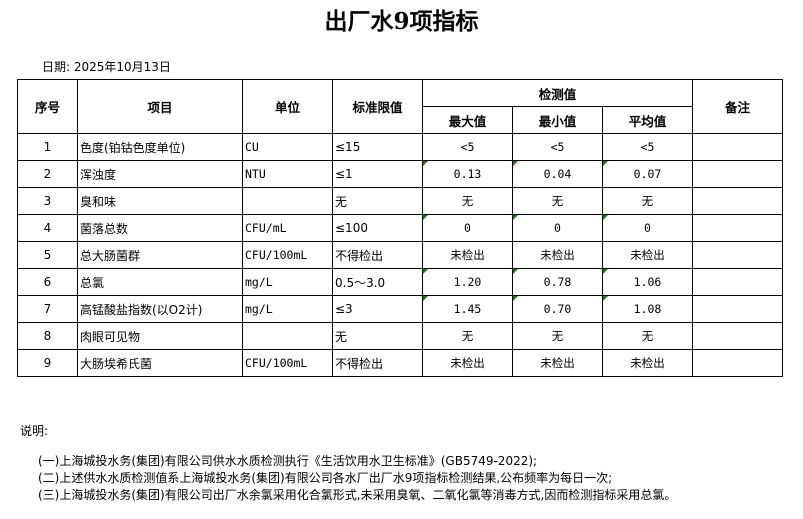 The width and height of the screenshot is (803, 519). I want to click on cell-seq: 4, so click(47, 228).